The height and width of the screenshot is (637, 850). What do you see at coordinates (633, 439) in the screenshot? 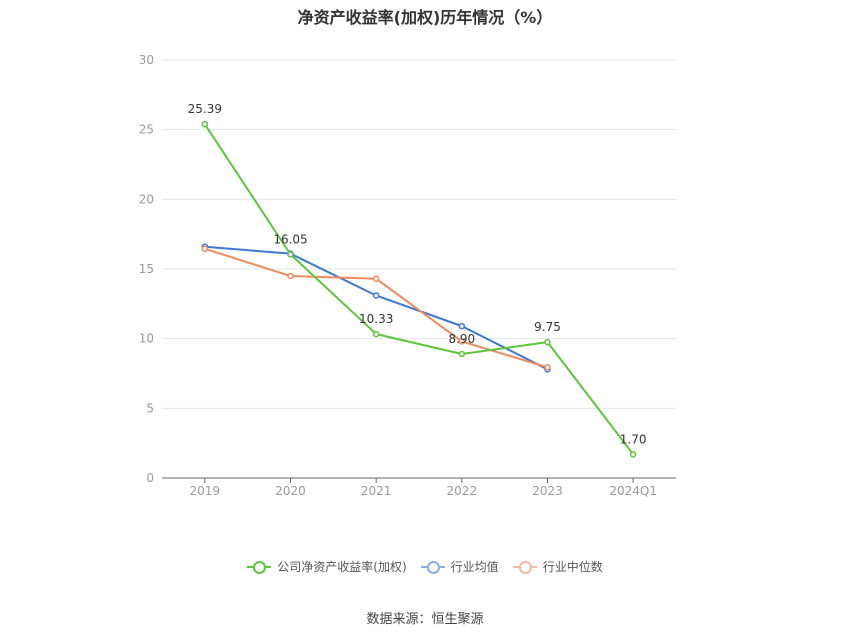
I see `data-label: 1.70` at bounding box center [633, 439].